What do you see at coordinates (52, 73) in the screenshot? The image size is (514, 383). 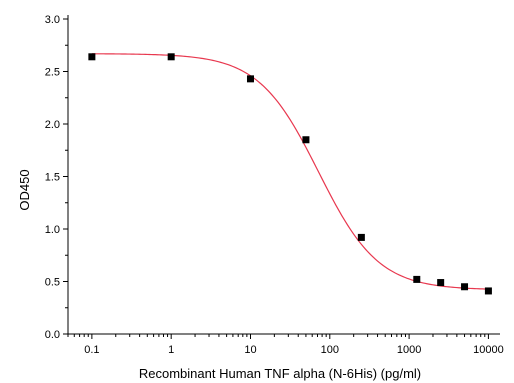 I see `y-tick-label: 2.5` at bounding box center [52, 73].